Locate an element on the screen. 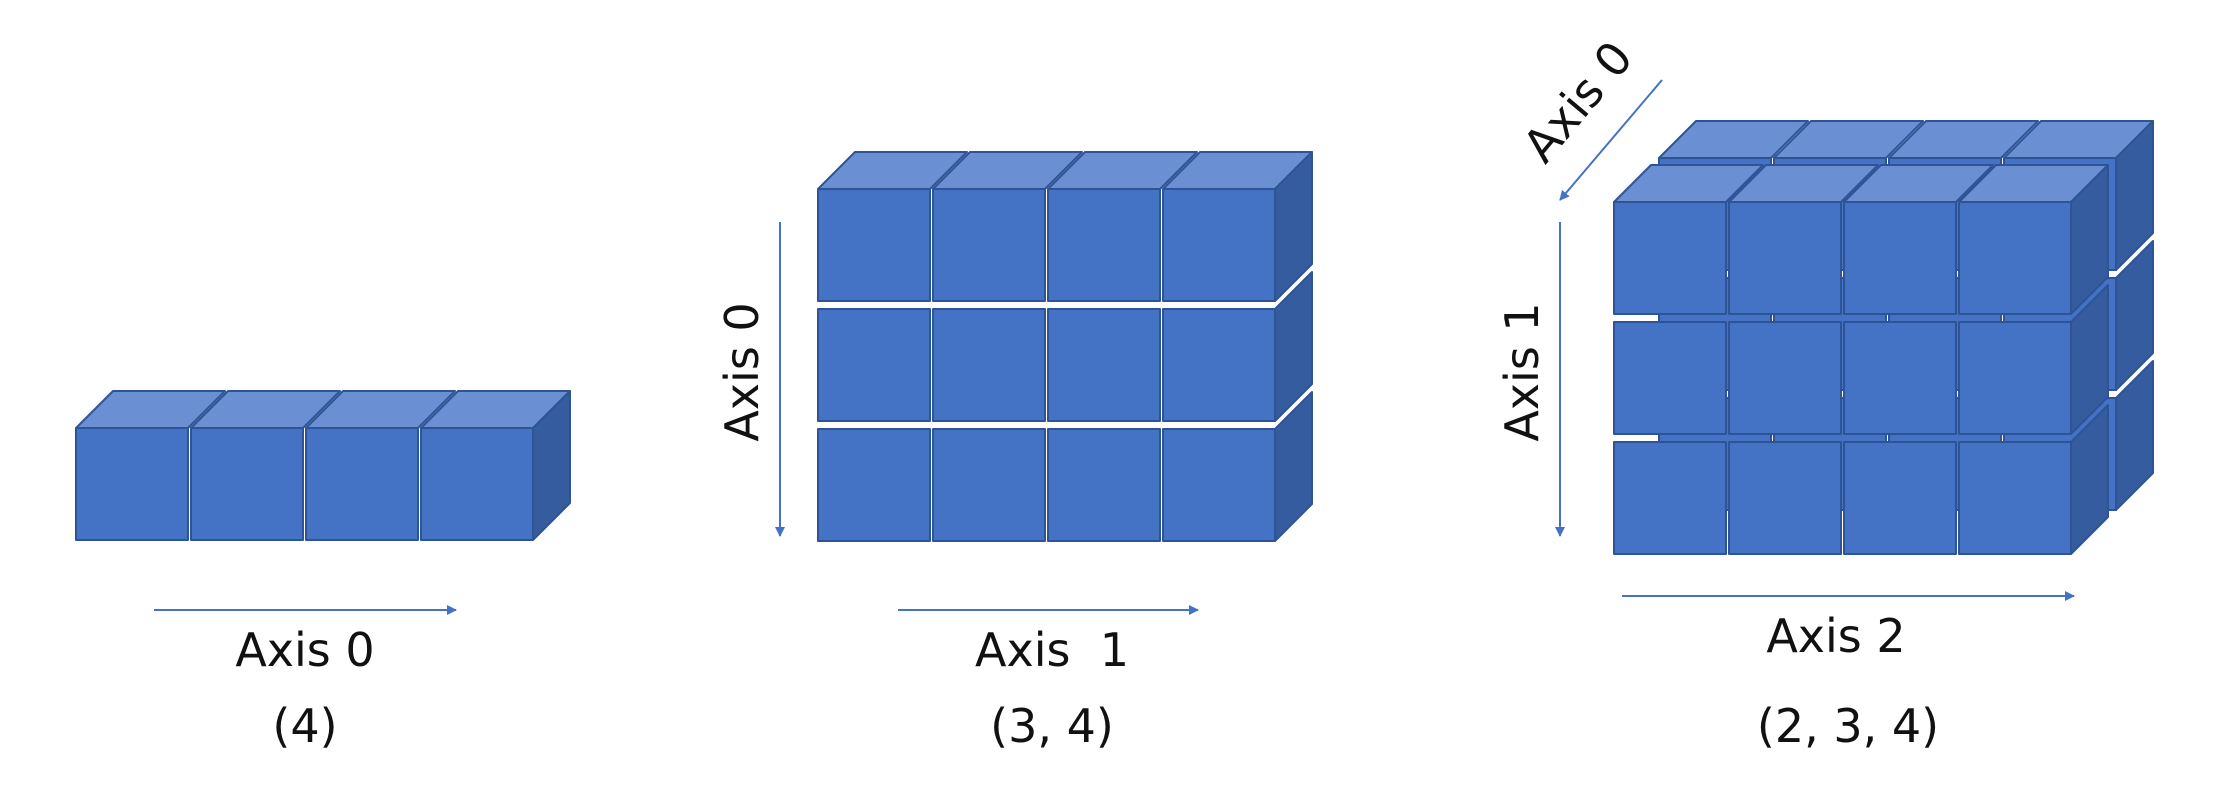 The height and width of the screenshot is (808, 2230). shape-label-1d: (4) is located at coordinates (304, 726).